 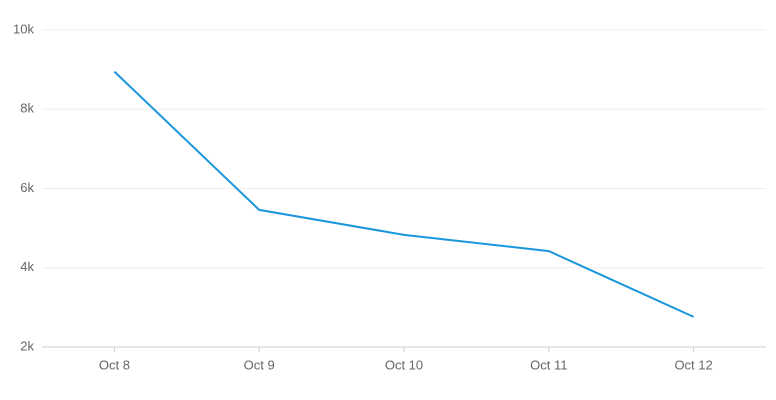 I want to click on y-tick-label: 8k, so click(x=27, y=108).